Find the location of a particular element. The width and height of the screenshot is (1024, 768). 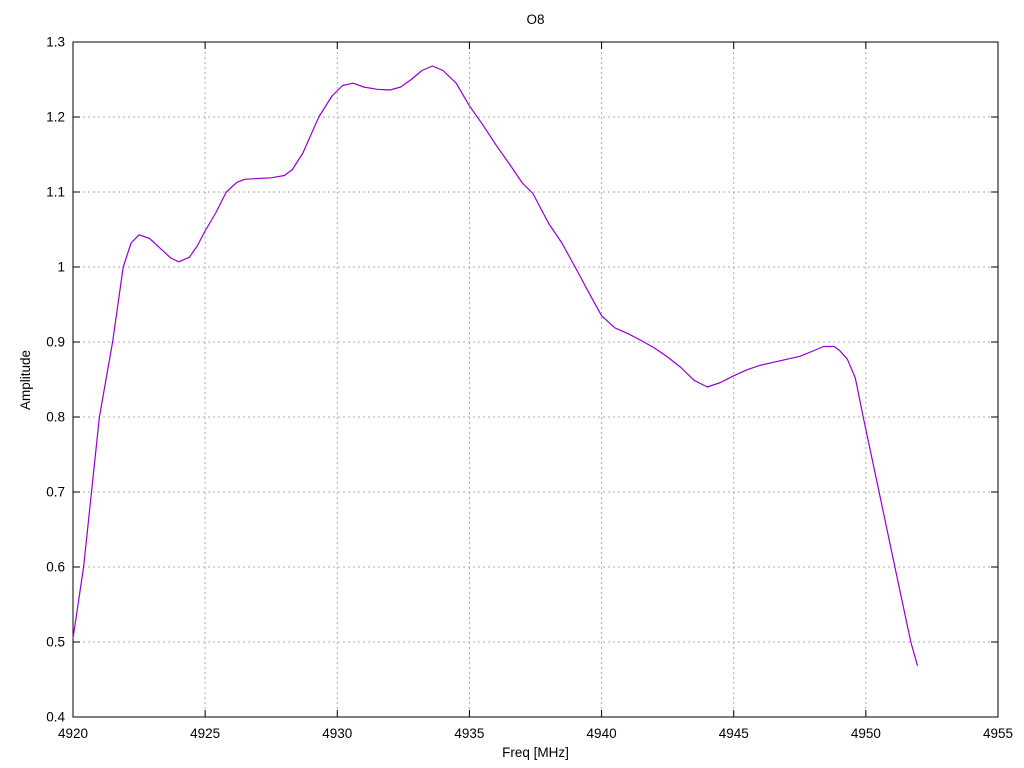

chart-title: O8 is located at coordinates (535, 19).